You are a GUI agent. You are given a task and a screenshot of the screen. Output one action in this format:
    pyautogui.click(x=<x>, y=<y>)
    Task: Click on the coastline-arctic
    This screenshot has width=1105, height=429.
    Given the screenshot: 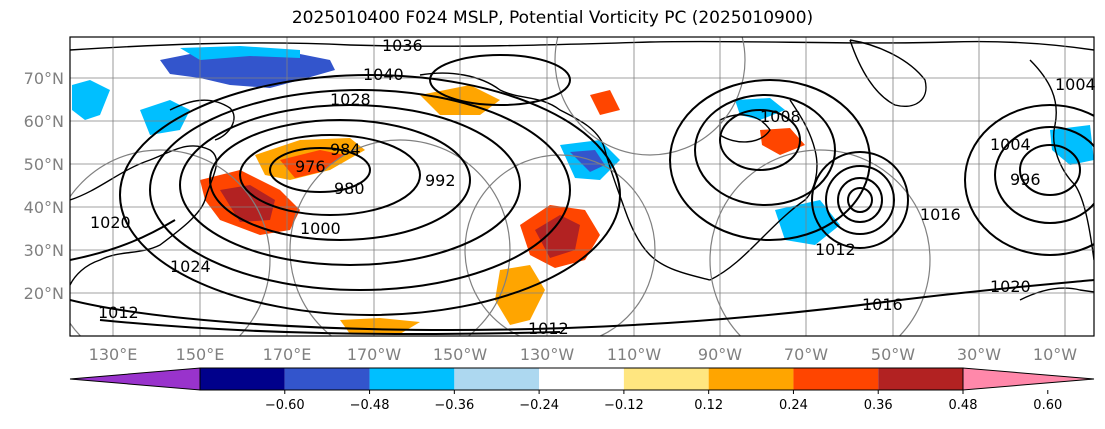 What is the action you would take?
    pyautogui.click(x=582, y=45)
    